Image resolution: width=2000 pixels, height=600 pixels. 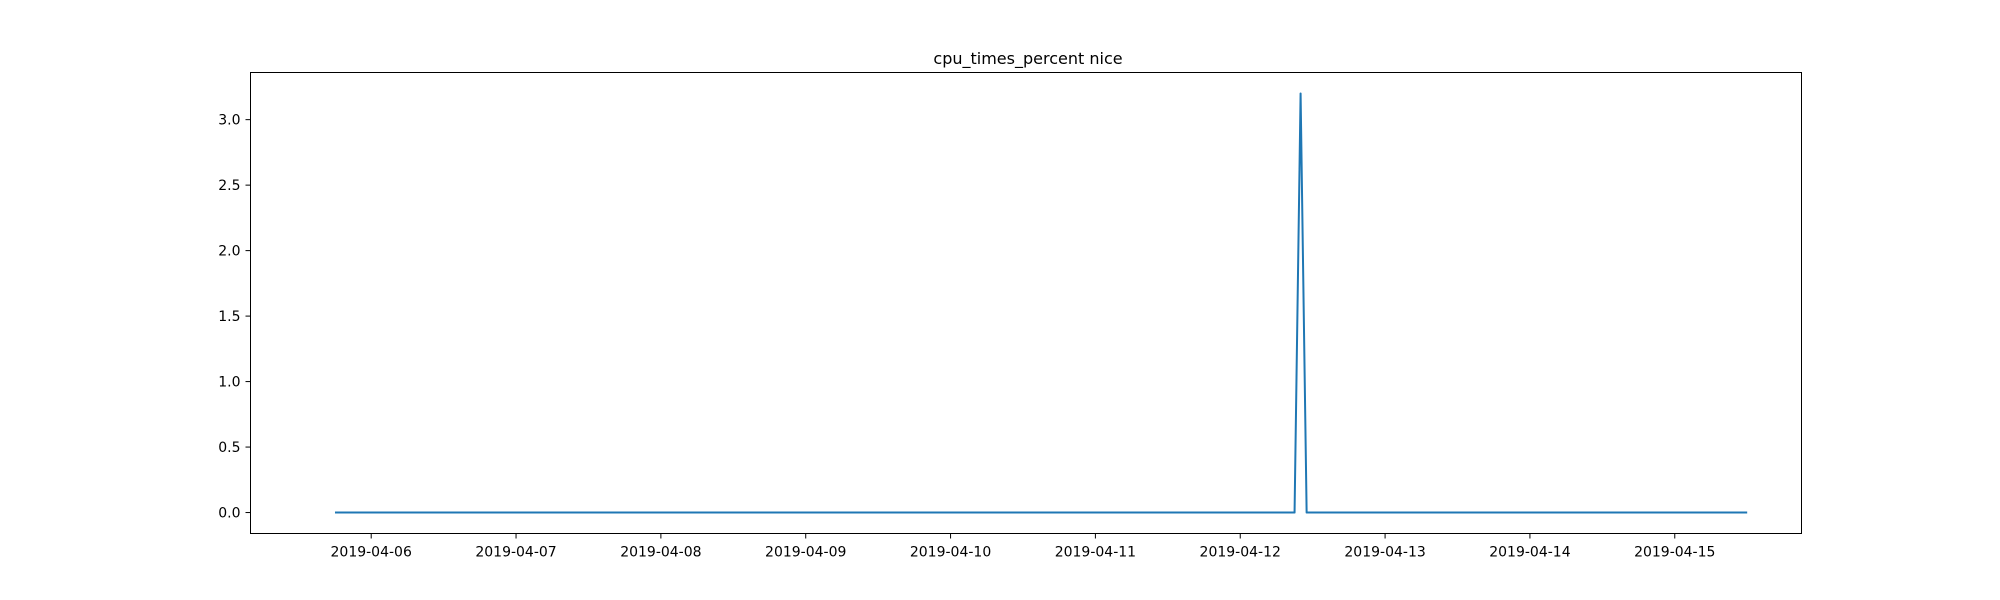 I want to click on y-axis: 0.0 0.5 1.0 1.5 2.0 2.5 3.0, so click(x=234, y=317).